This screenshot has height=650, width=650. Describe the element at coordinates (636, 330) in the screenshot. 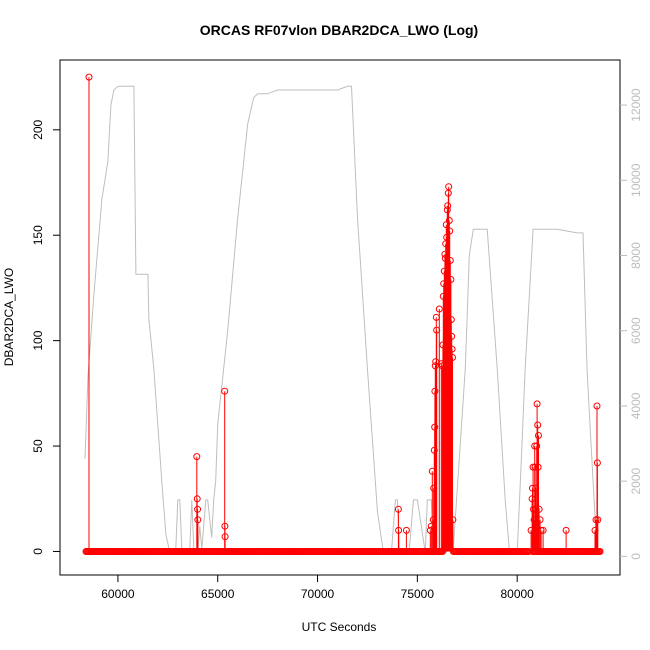

I see `y2-tick-label: 6000` at that location.